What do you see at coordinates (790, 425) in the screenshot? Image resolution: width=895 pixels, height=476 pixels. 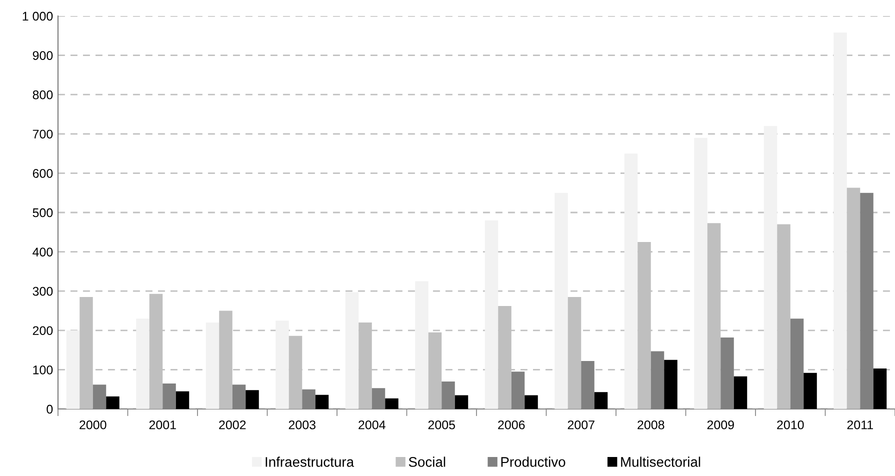 I see `x-tick-label: 2010` at bounding box center [790, 425].